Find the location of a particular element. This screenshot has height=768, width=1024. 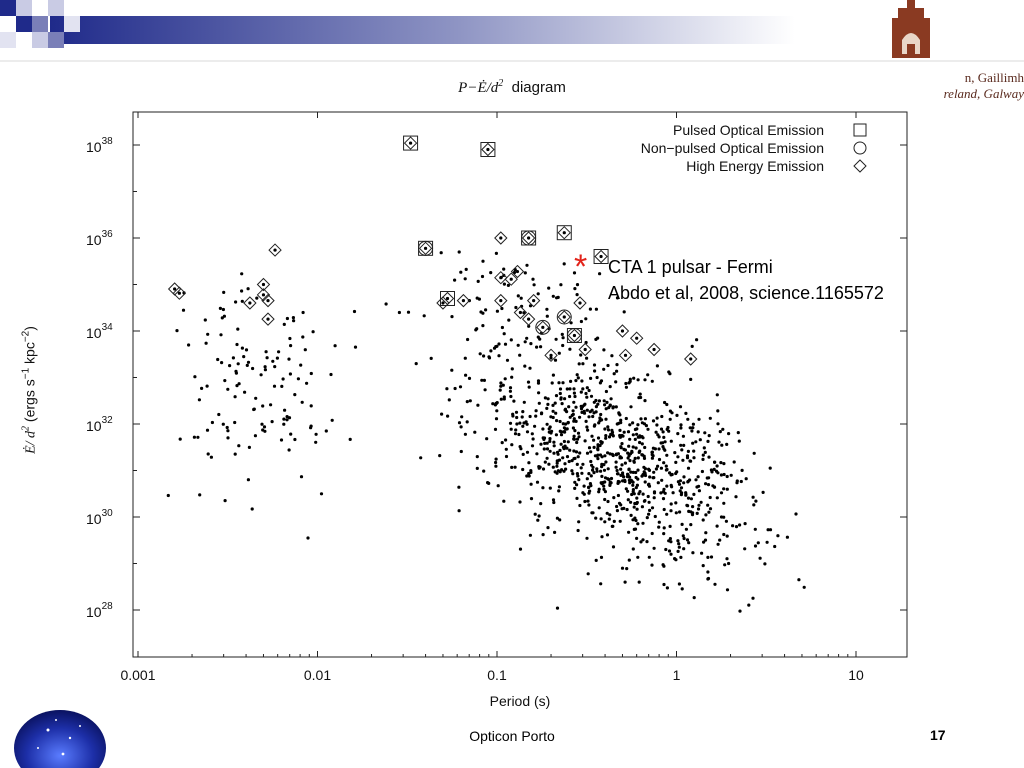

y-axis-units-exp1: −1 is located at coordinates (26, 373).